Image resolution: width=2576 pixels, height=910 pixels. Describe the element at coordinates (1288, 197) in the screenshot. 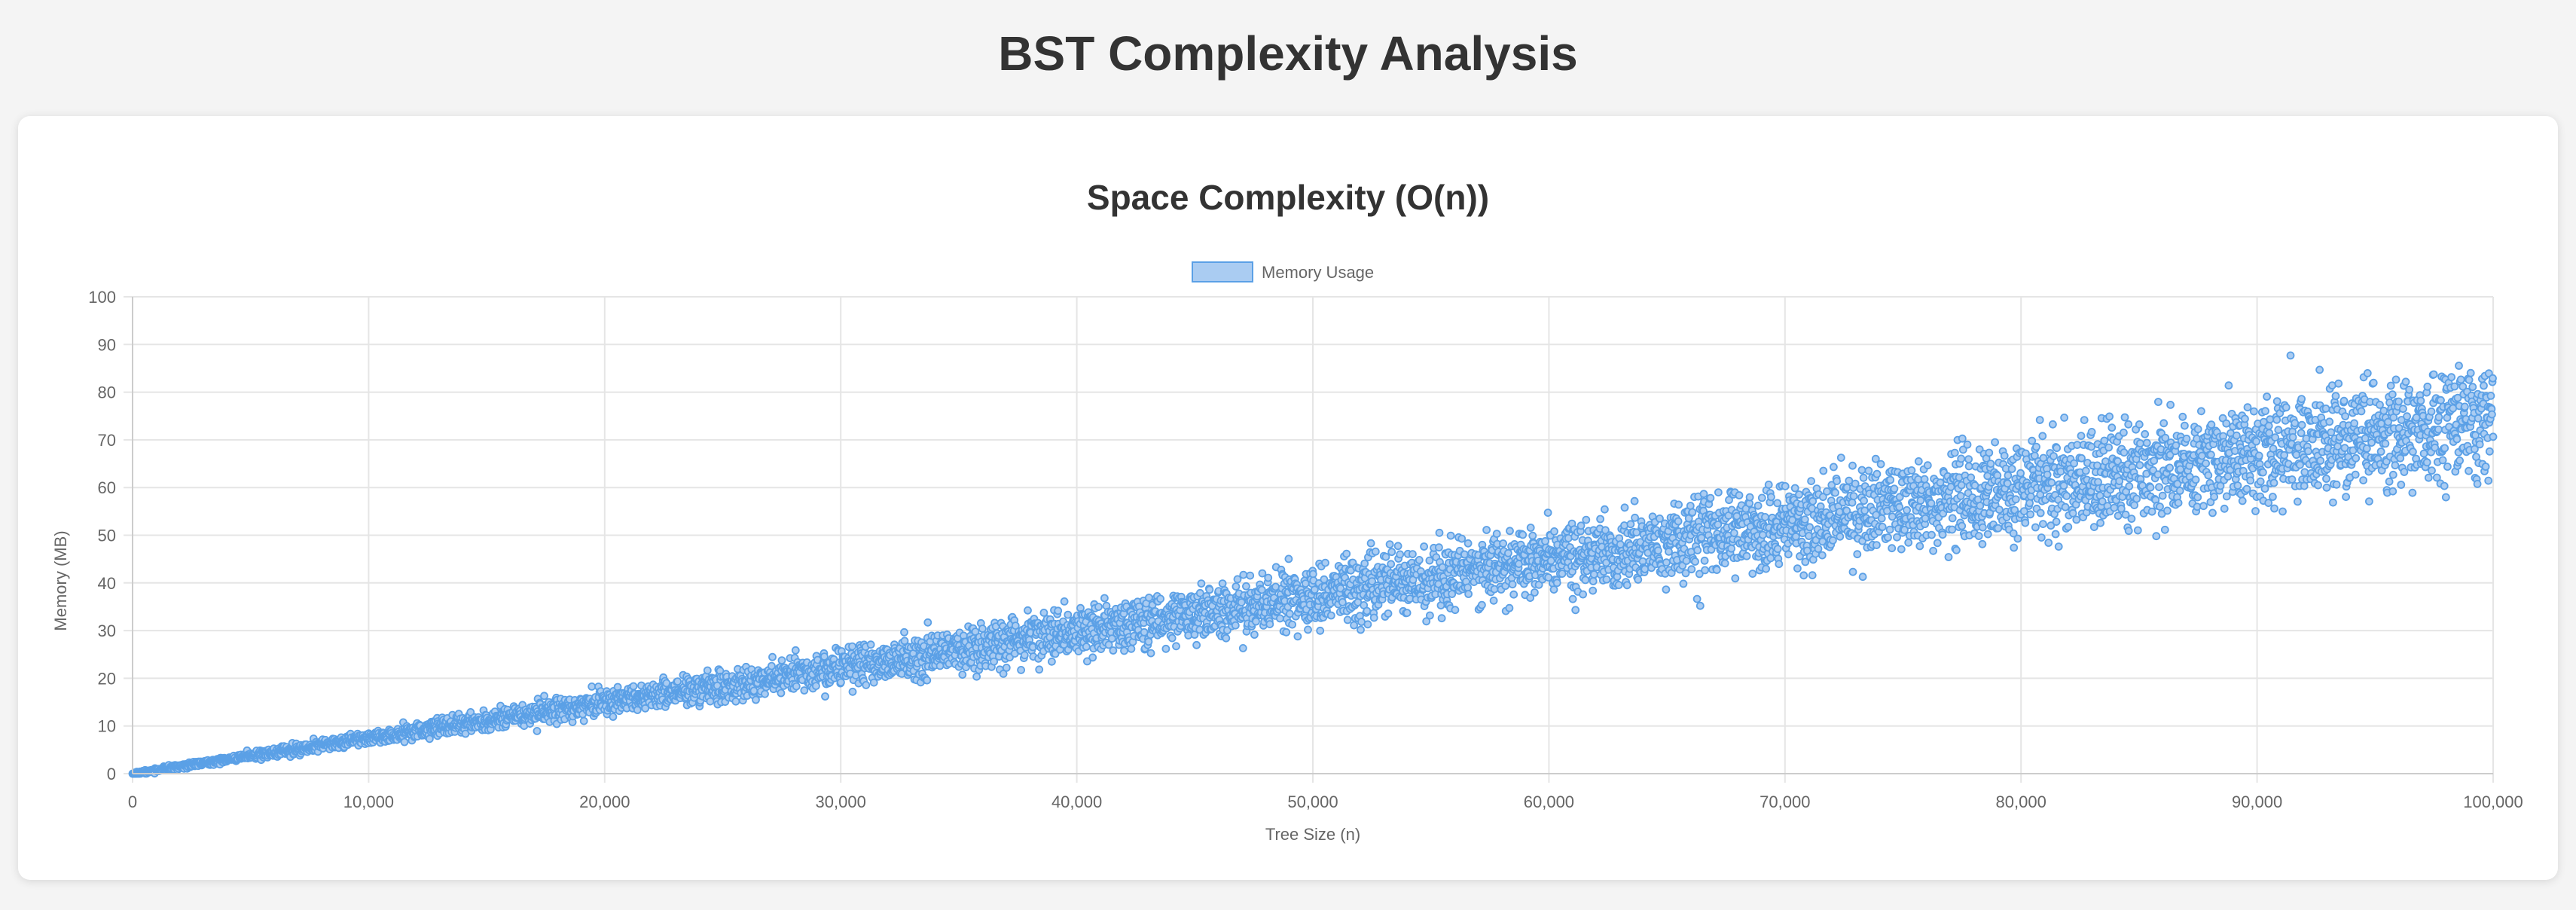

I see `chart-title: Space Complexity (O(n))` at that location.